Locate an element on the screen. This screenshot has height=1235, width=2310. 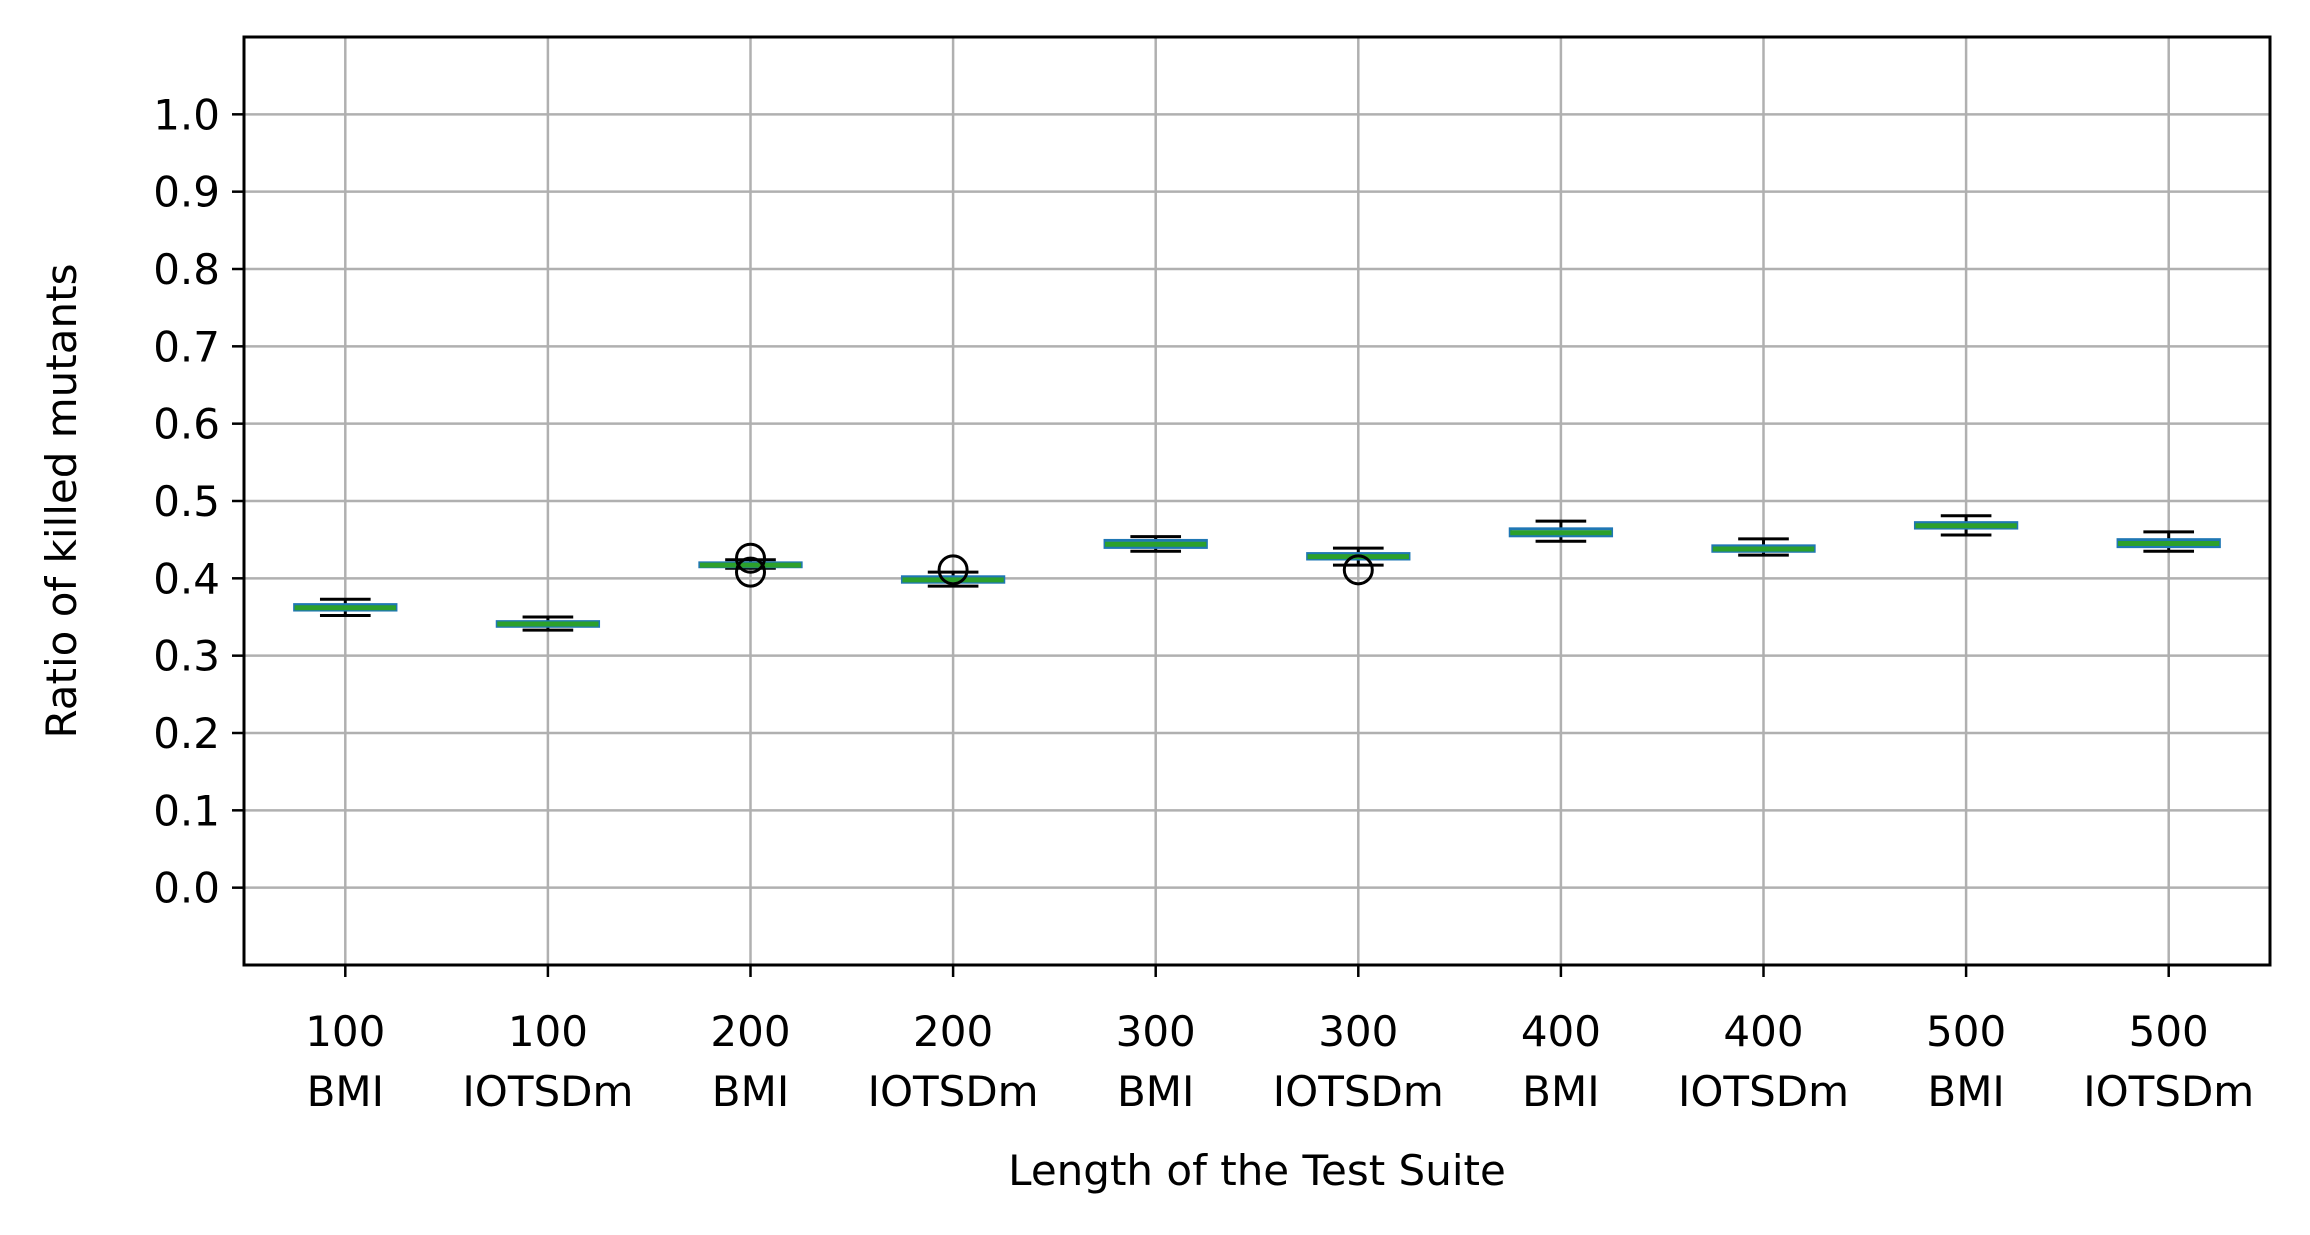
y-tick-label: 0.9 is located at coordinates (186, 192).